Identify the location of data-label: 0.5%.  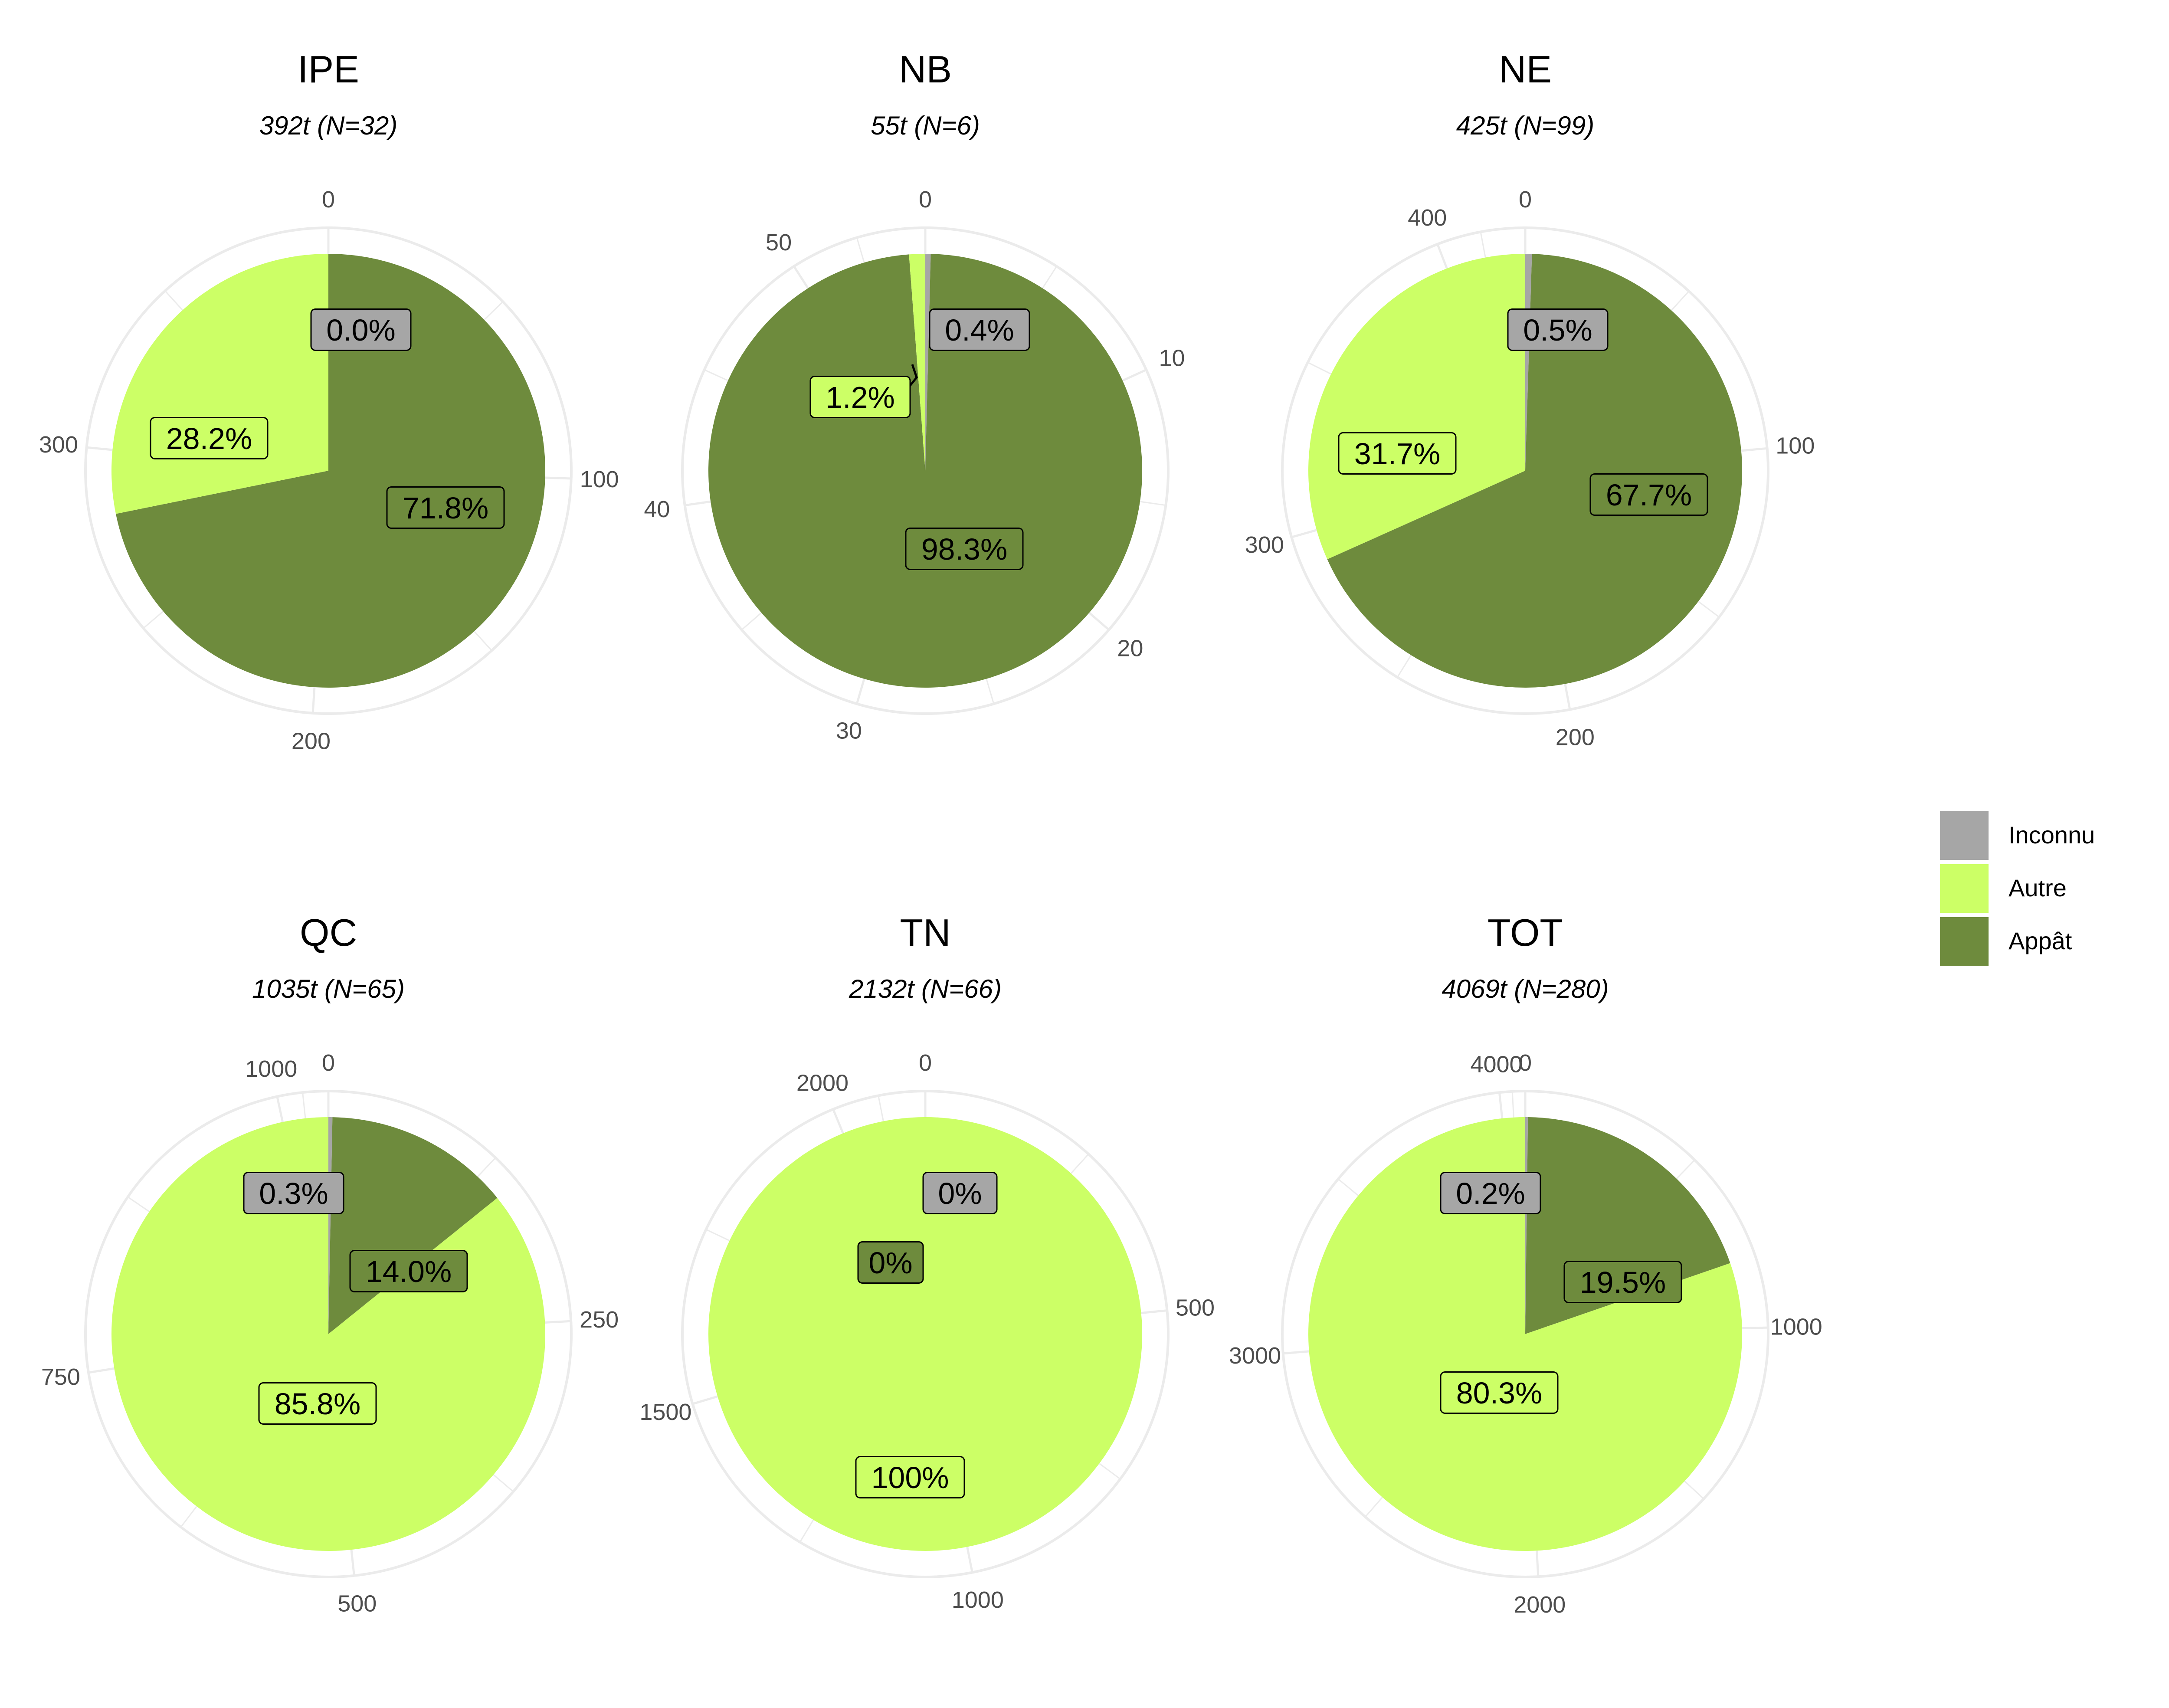
(1557, 330).